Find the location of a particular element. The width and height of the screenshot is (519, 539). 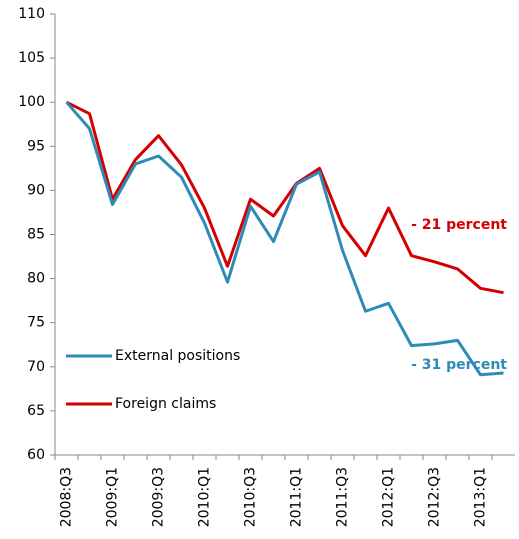

annotation: - 31 percent is located at coordinates (459, 365).